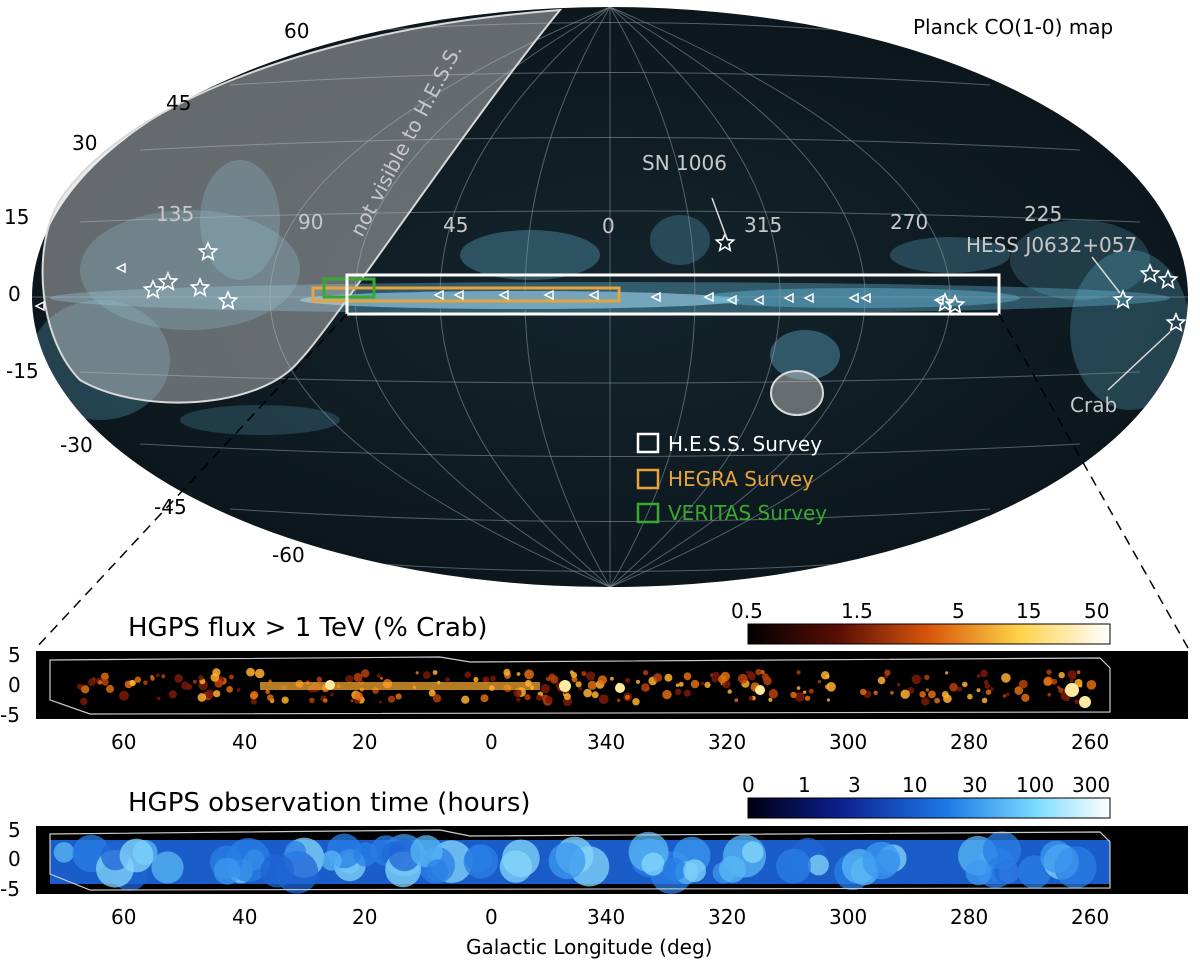 The width and height of the screenshot is (1200, 962). What do you see at coordinates (14, 859) in the screenshot?
I see `time-y-tick: 0` at bounding box center [14, 859].